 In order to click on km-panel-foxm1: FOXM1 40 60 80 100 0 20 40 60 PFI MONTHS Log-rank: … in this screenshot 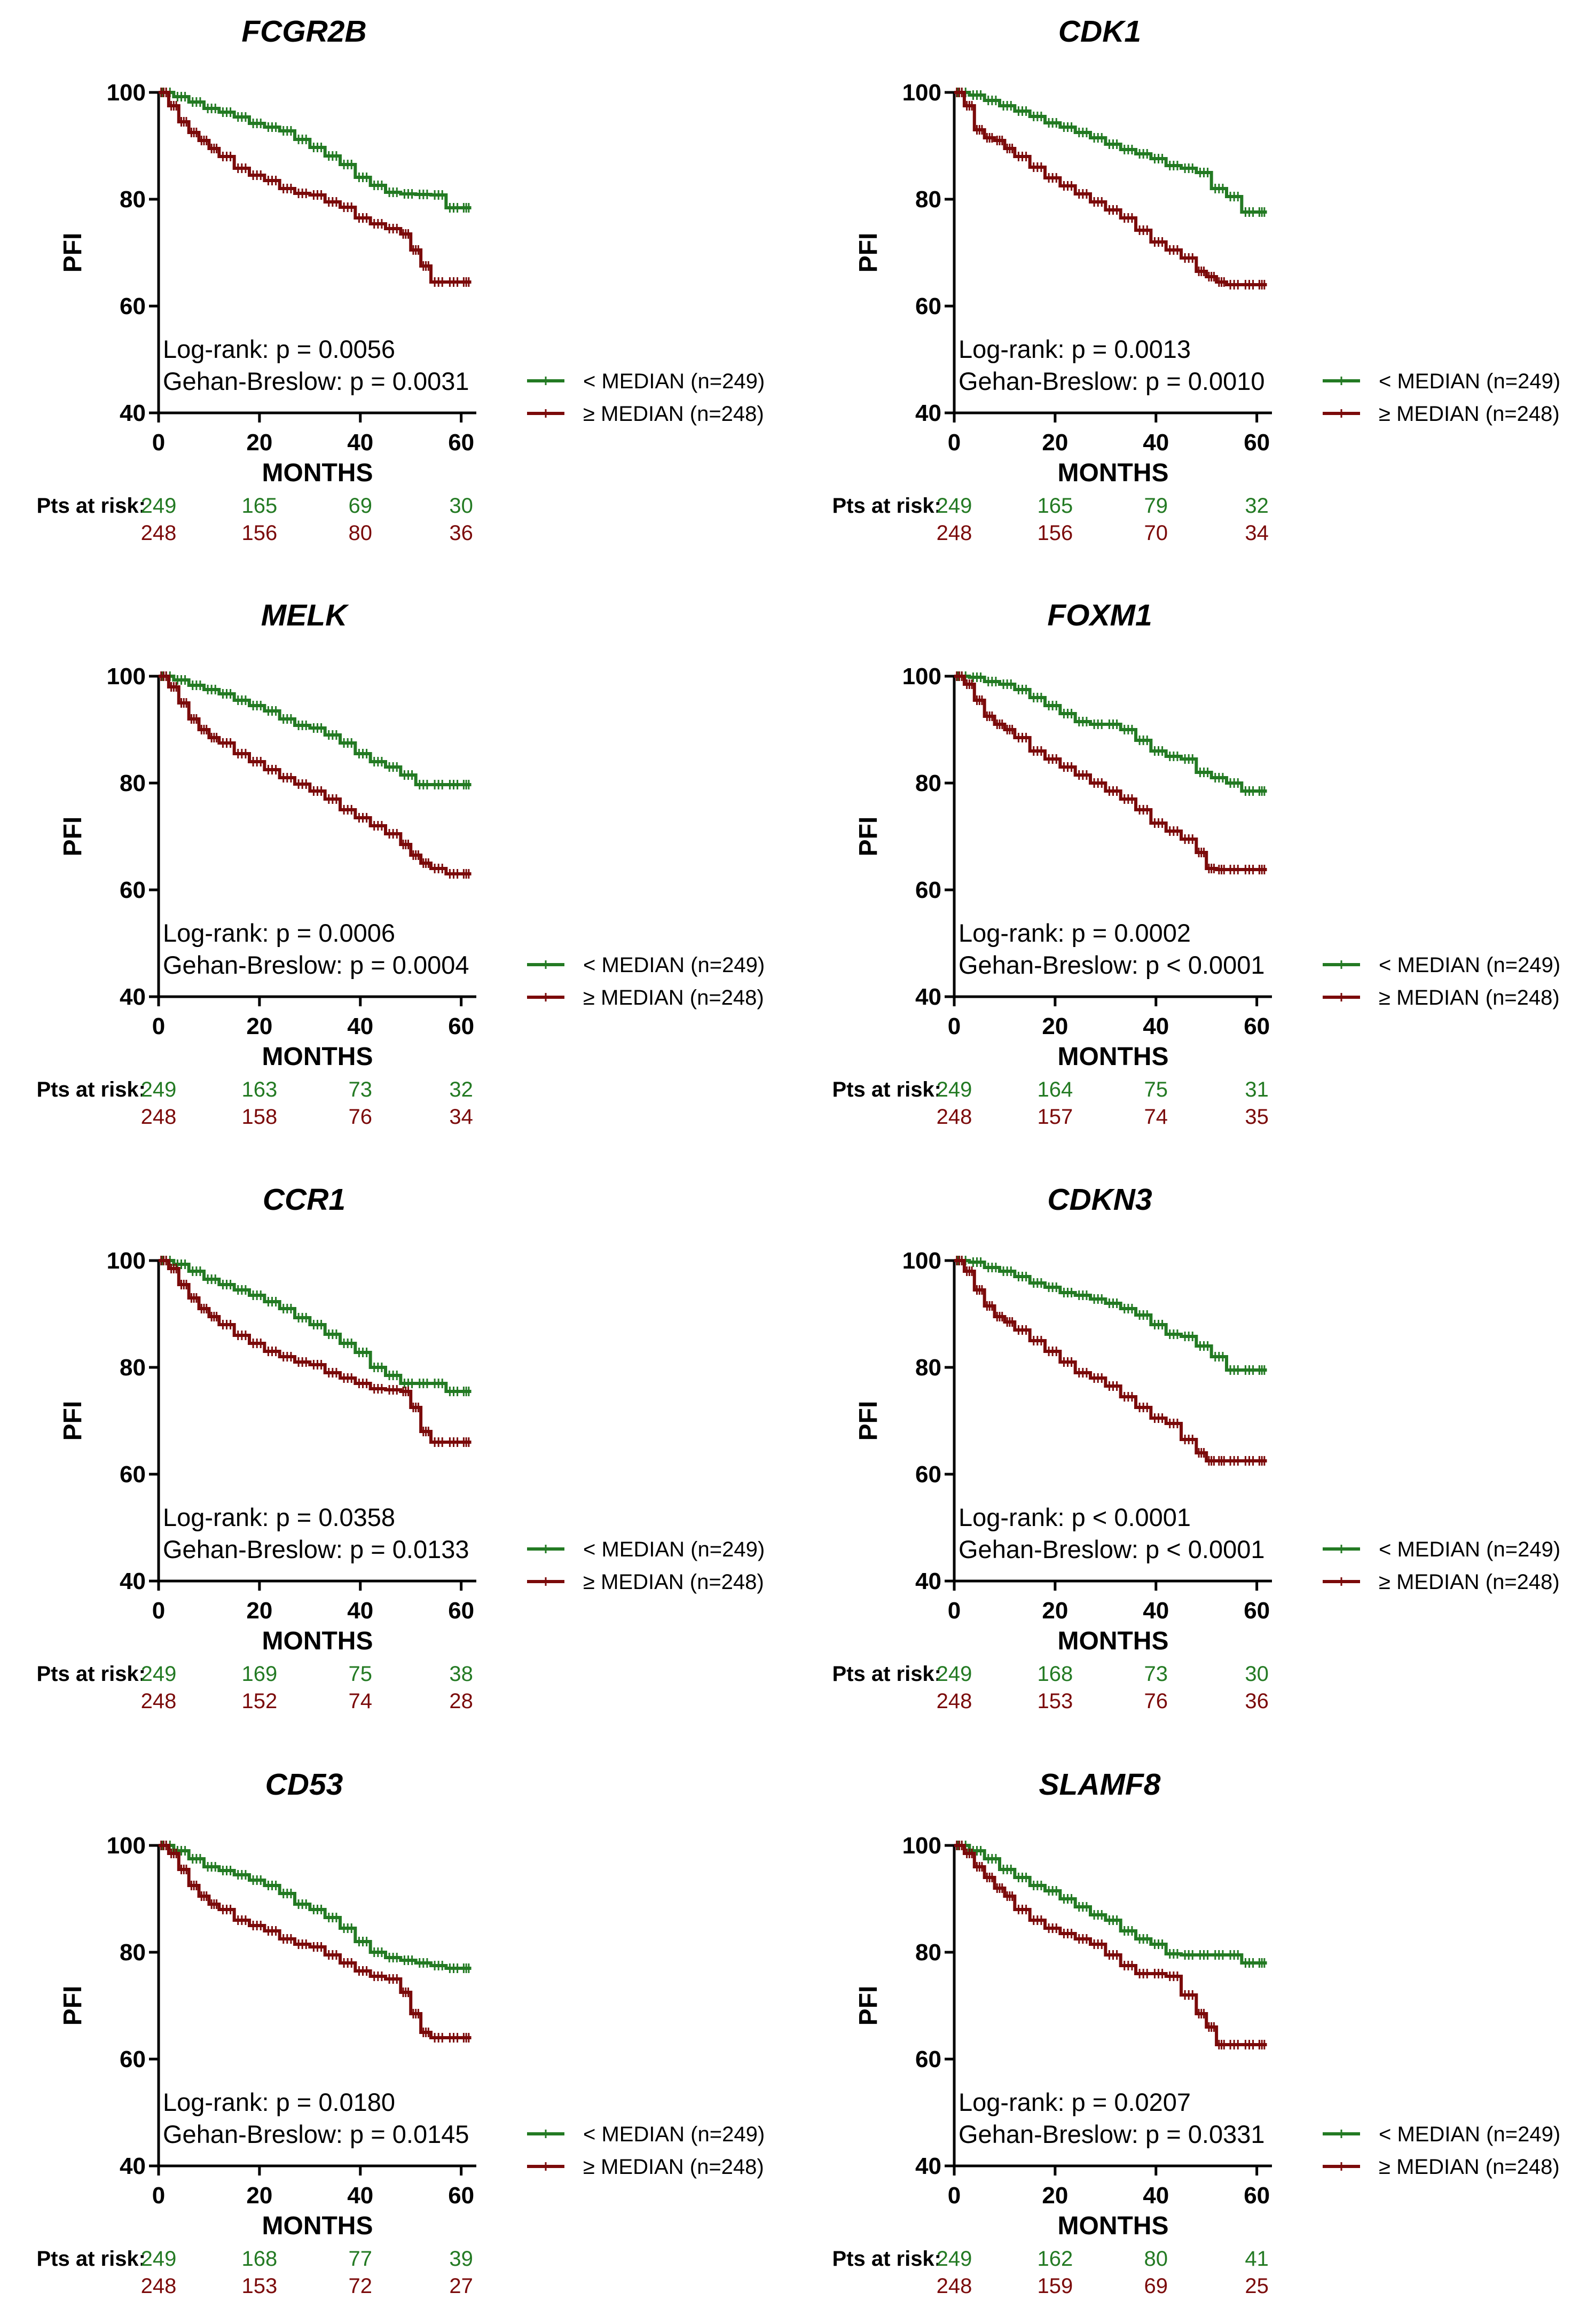, I will do `click(1196, 863)`.